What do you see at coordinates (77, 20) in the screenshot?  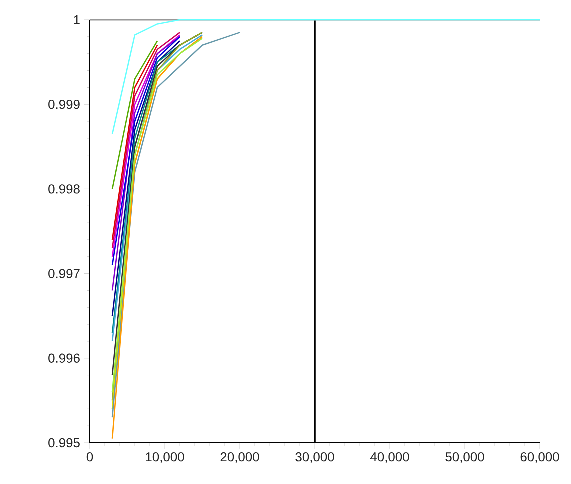 I see `y-tick-label: 1` at bounding box center [77, 20].